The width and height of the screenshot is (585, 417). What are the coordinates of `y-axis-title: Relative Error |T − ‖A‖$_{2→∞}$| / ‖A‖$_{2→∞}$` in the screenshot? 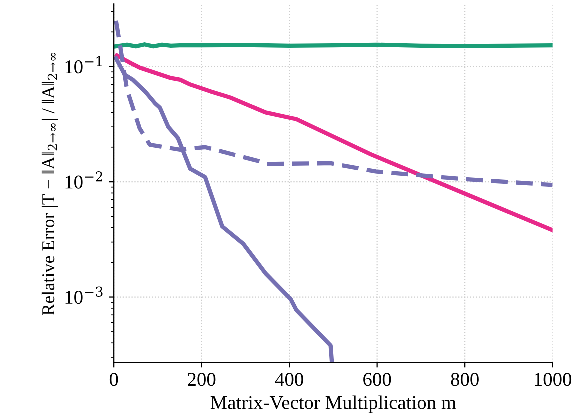 It's located at (50, 184).